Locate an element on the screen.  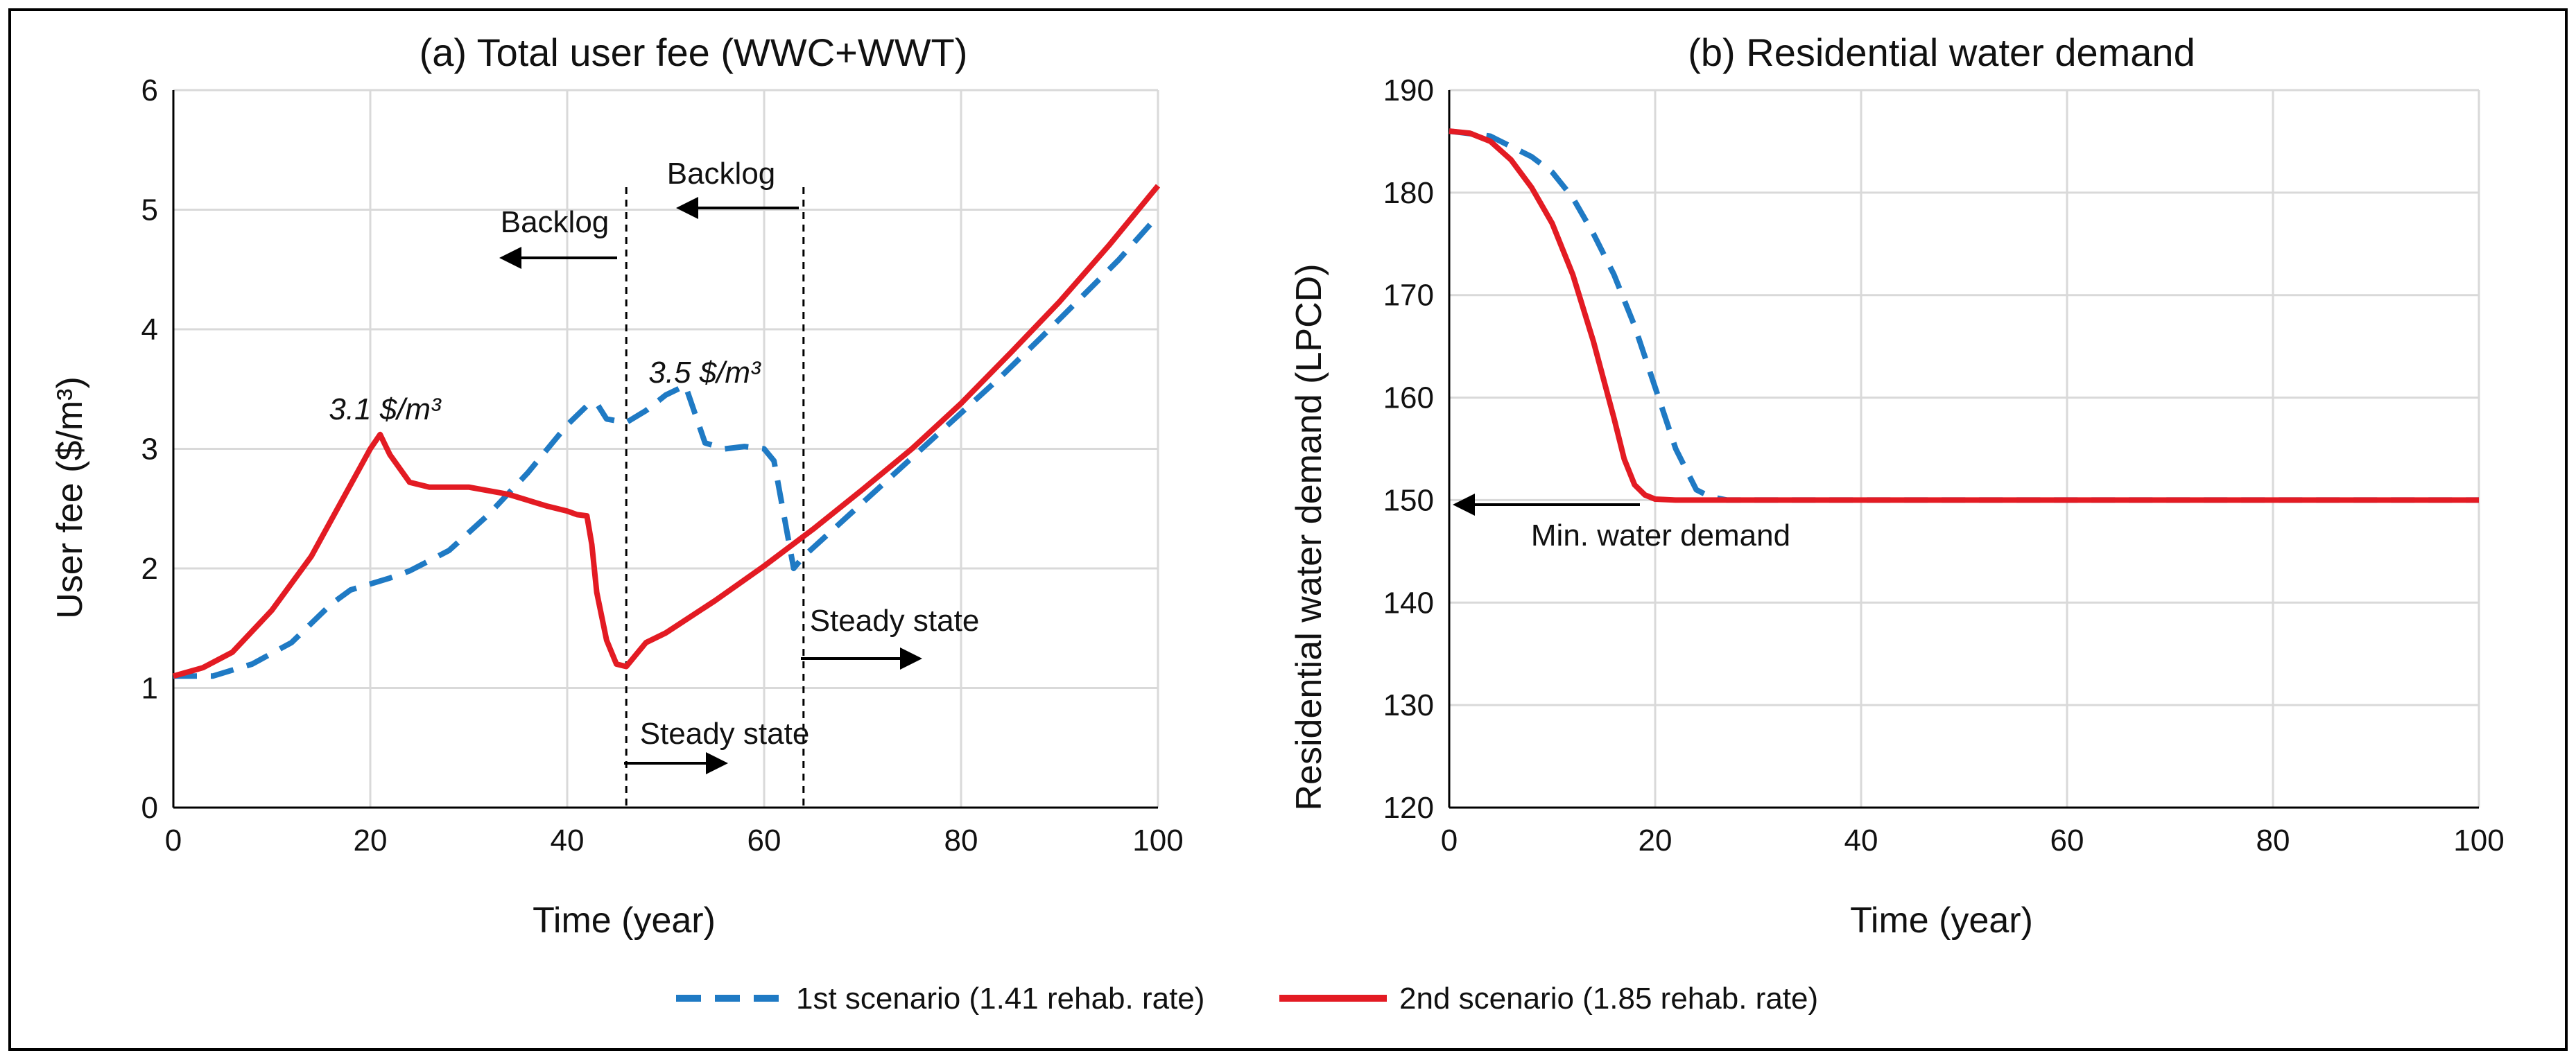
y-tick-label: 130 is located at coordinates (1408, 705).